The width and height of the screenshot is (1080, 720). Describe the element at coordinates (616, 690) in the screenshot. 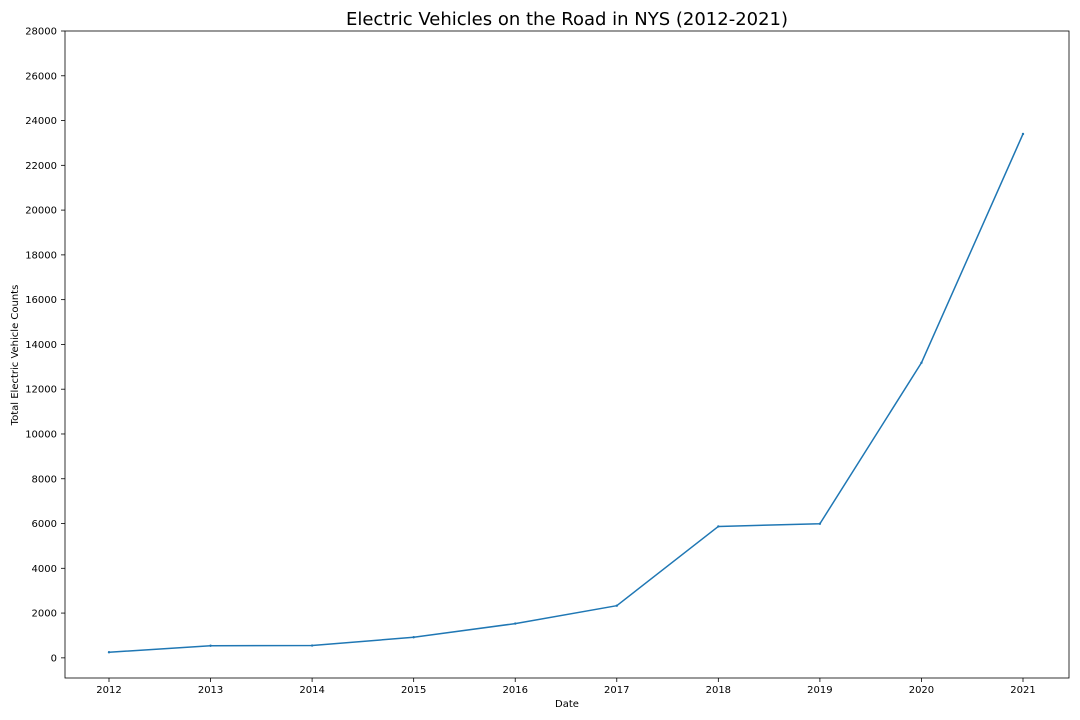

I see `x-tick-label: 2017` at that location.